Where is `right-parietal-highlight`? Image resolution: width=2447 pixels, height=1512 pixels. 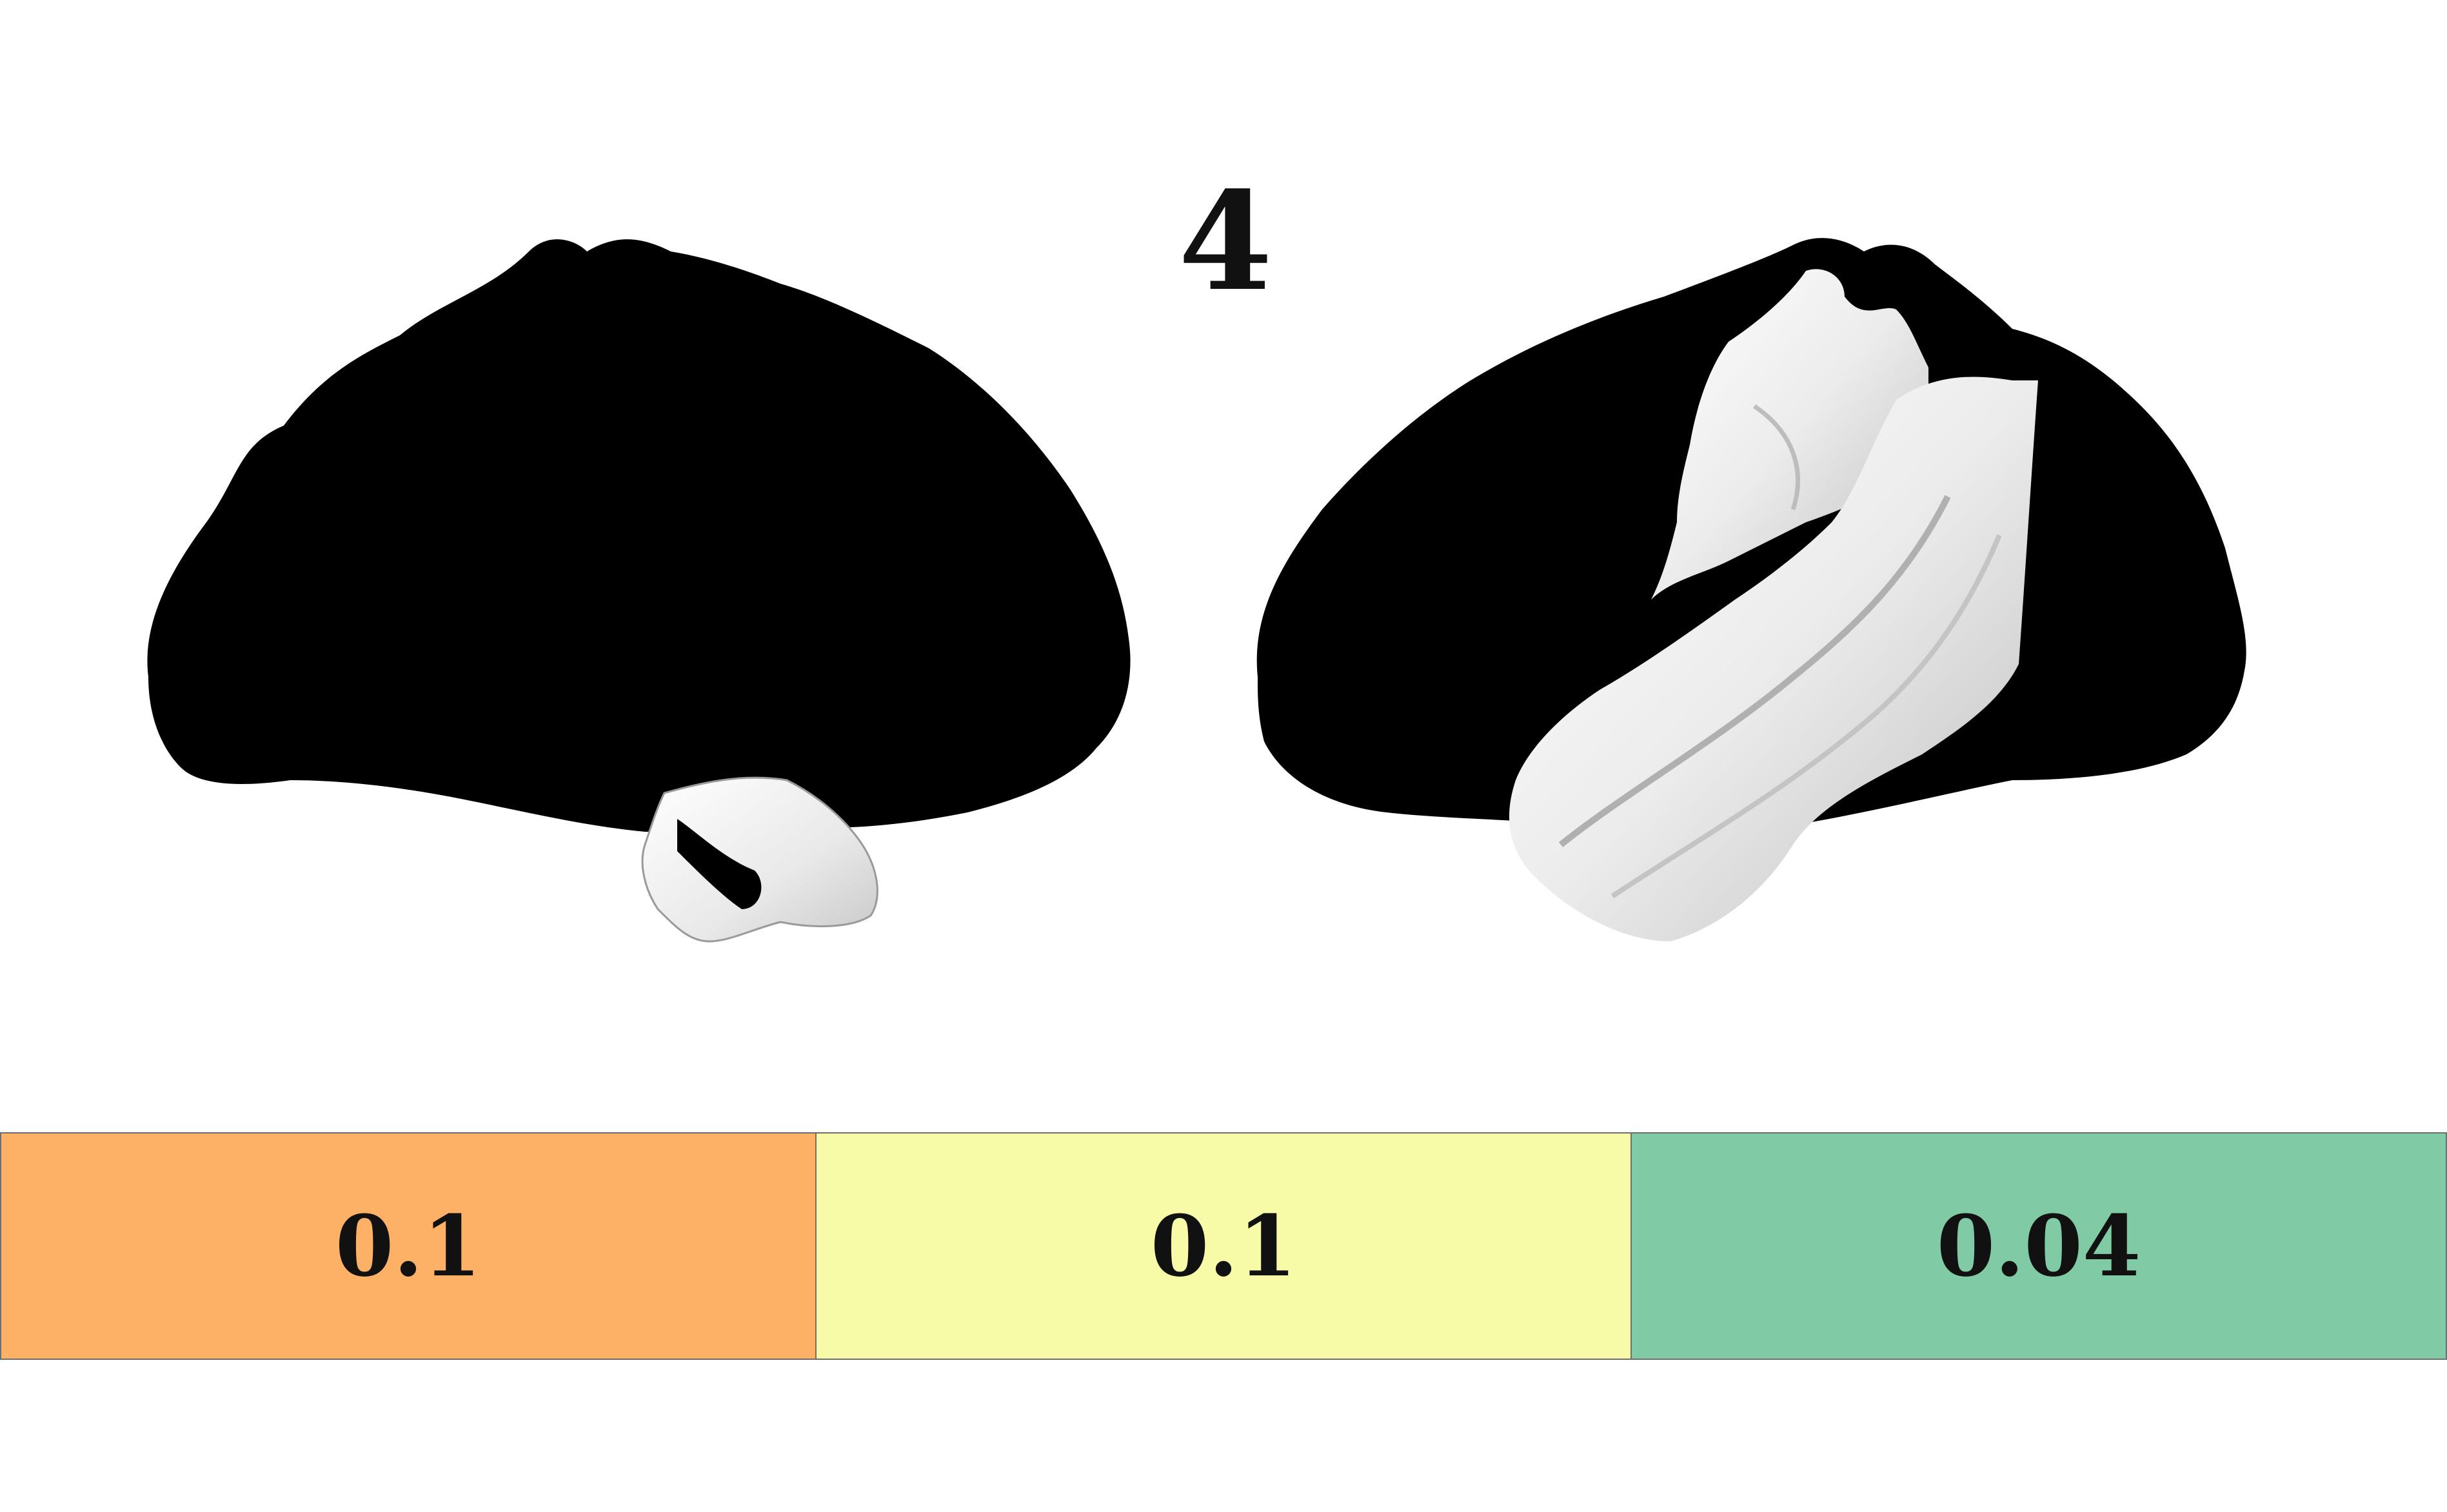 right-parietal-highlight is located at coordinates (1789, 434).